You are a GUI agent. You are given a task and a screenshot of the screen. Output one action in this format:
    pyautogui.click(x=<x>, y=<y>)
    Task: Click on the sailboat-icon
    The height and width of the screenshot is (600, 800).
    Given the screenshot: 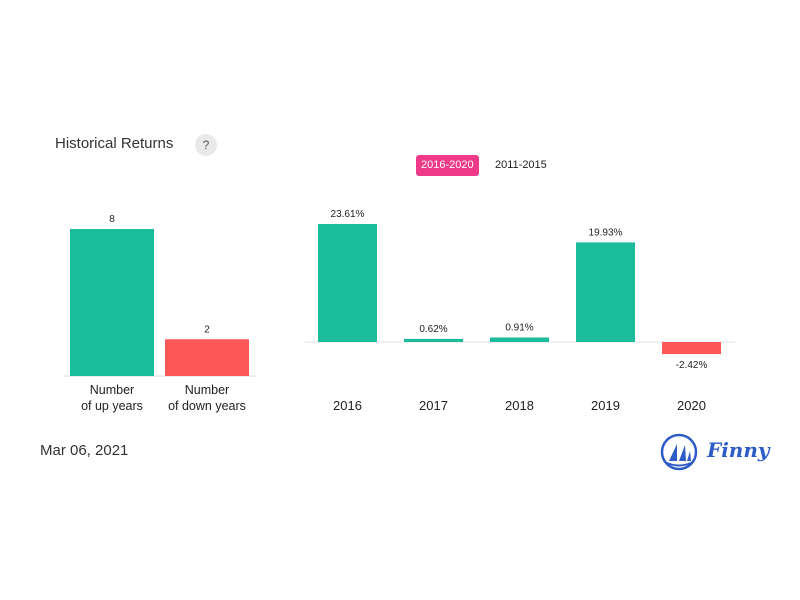 What is the action you would take?
    pyautogui.click(x=679, y=452)
    